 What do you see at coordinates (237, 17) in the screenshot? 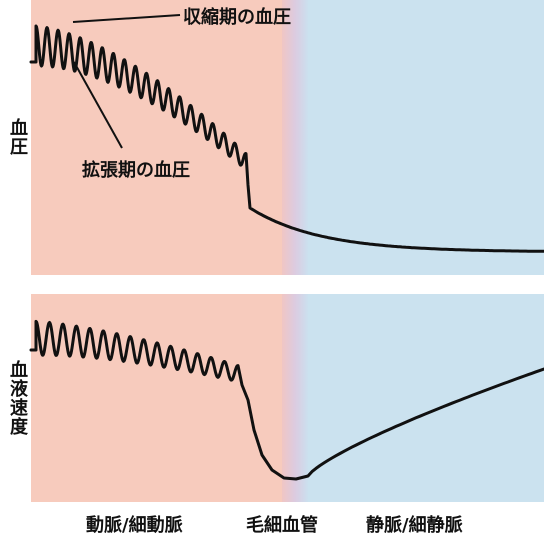
I see `systolic-pressure-label: 収縮期の血圧` at bounding box center [237, 17].